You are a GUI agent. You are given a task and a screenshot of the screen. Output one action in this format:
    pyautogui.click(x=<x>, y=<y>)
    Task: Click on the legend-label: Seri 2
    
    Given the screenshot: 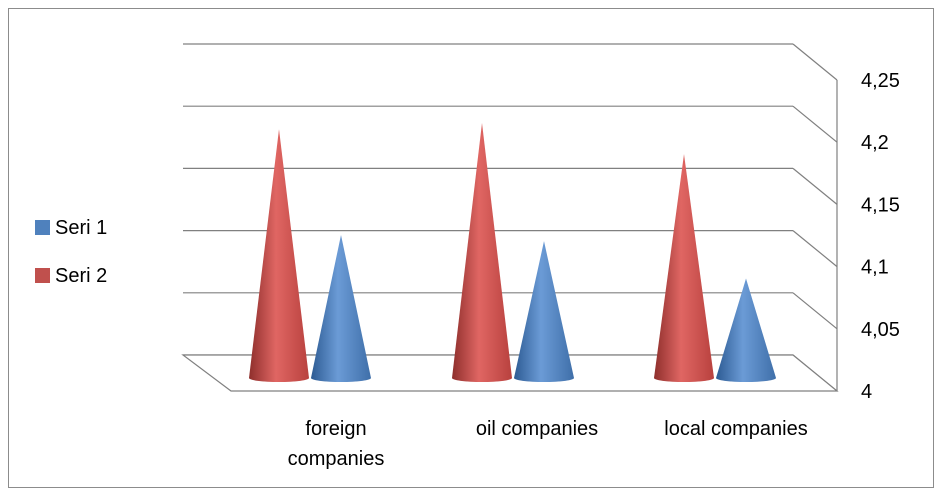 What is the action you would take?
    pyautogui.click(x=81, y=276)
    